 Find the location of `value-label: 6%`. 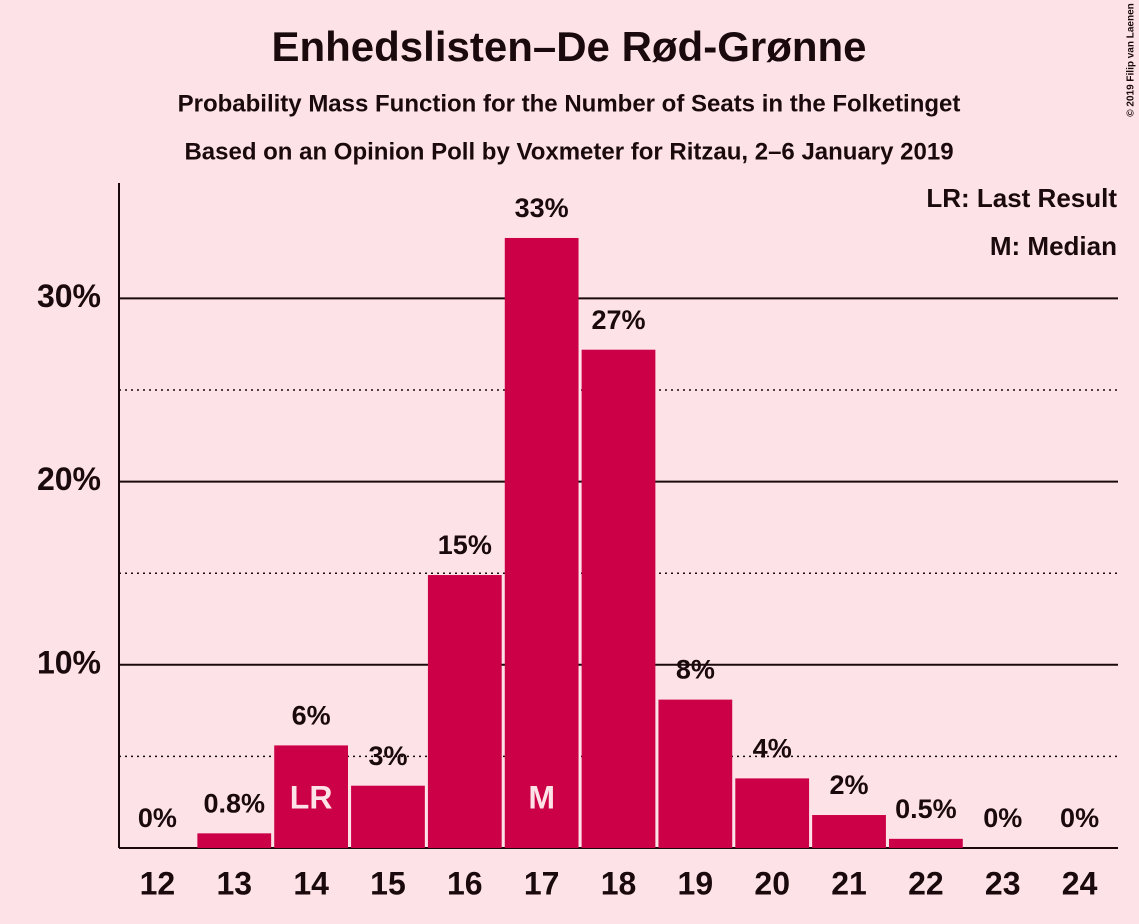

value-label: 6% is located at coordinates (311, 716).